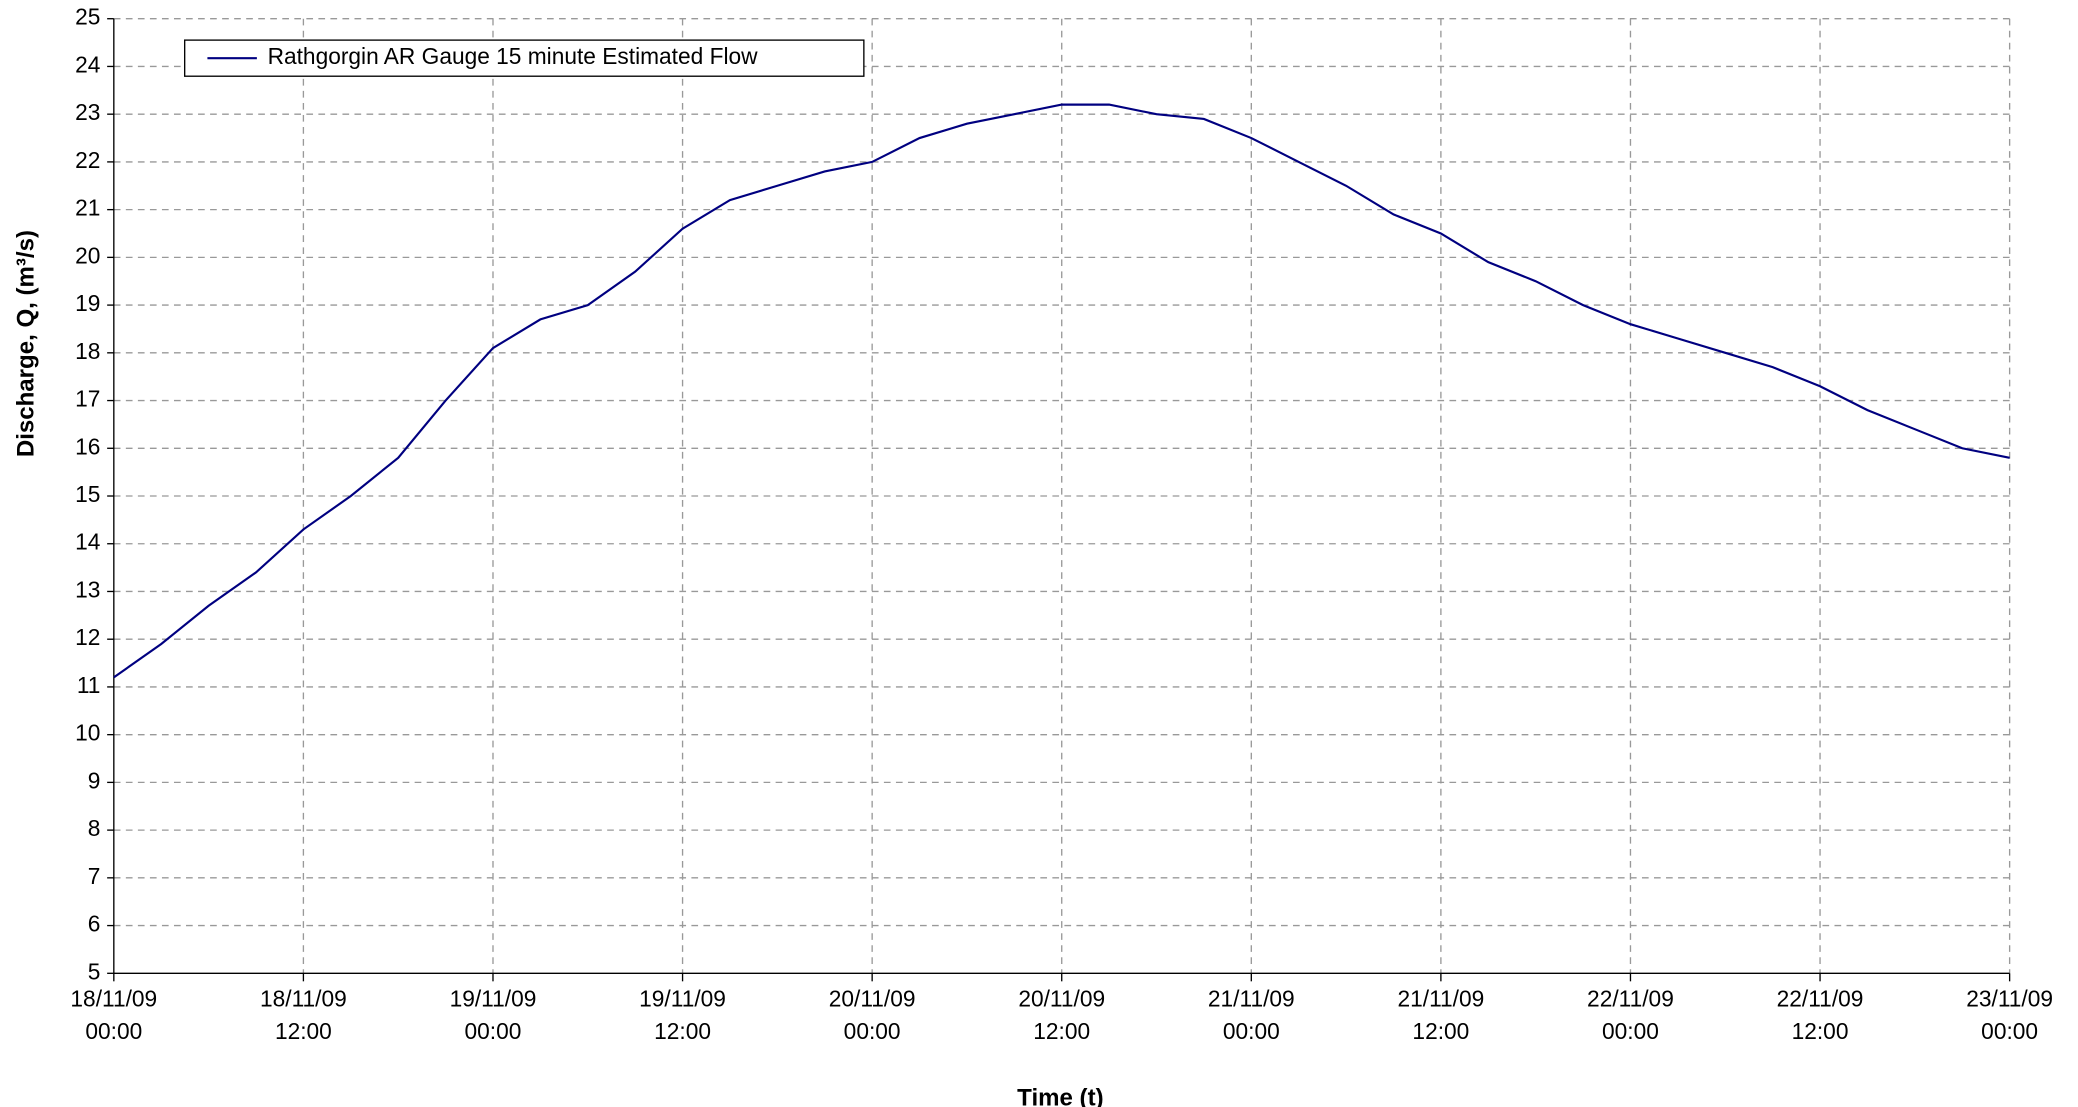 This screenshot has height=1107, width=2078. I want to click on y-tick-label: 15, so click(87, 494).